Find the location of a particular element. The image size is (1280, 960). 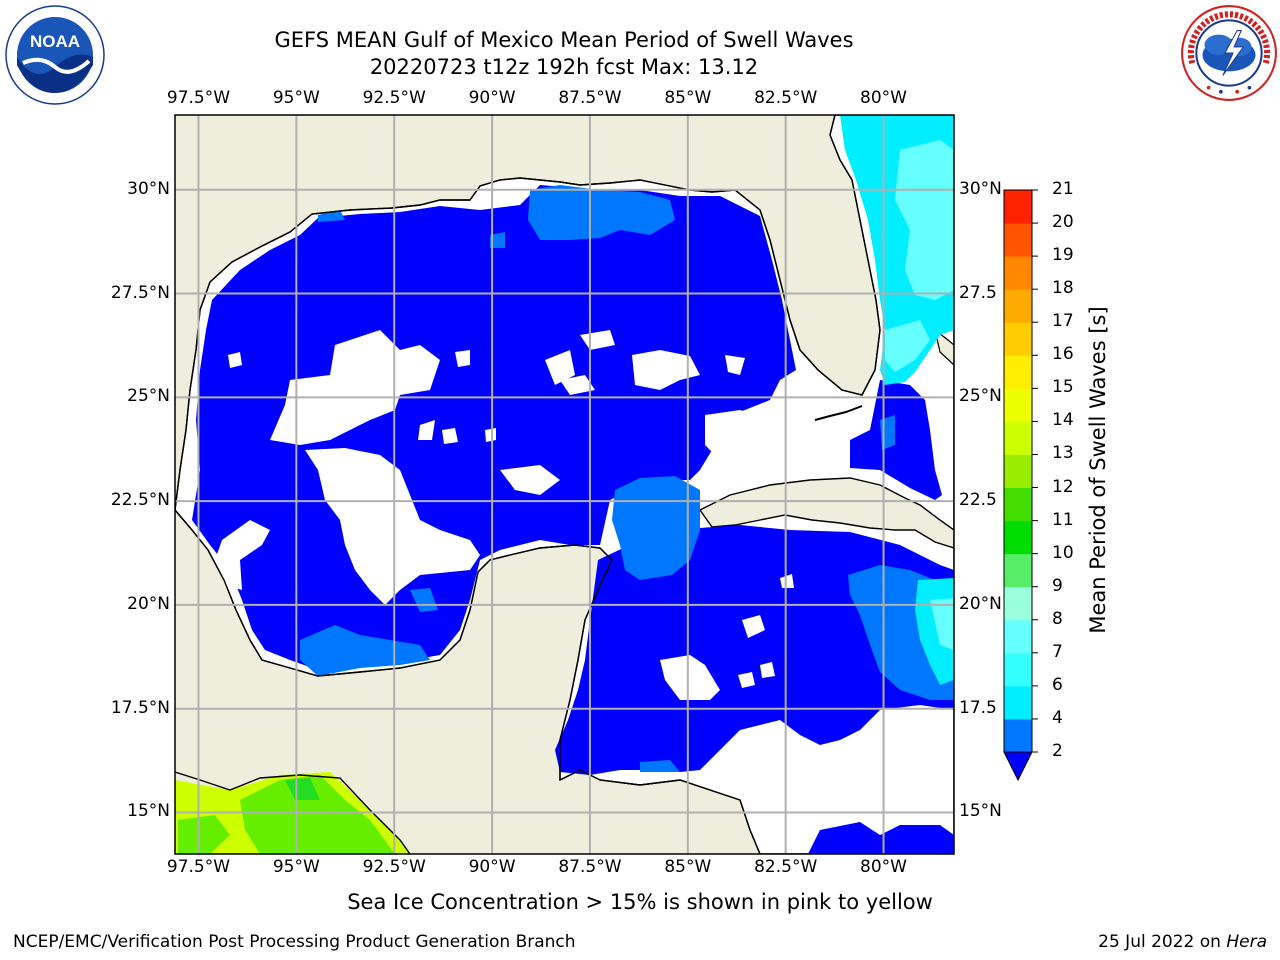

lat-label-right: 25°N is located at coordinates (980, 396).